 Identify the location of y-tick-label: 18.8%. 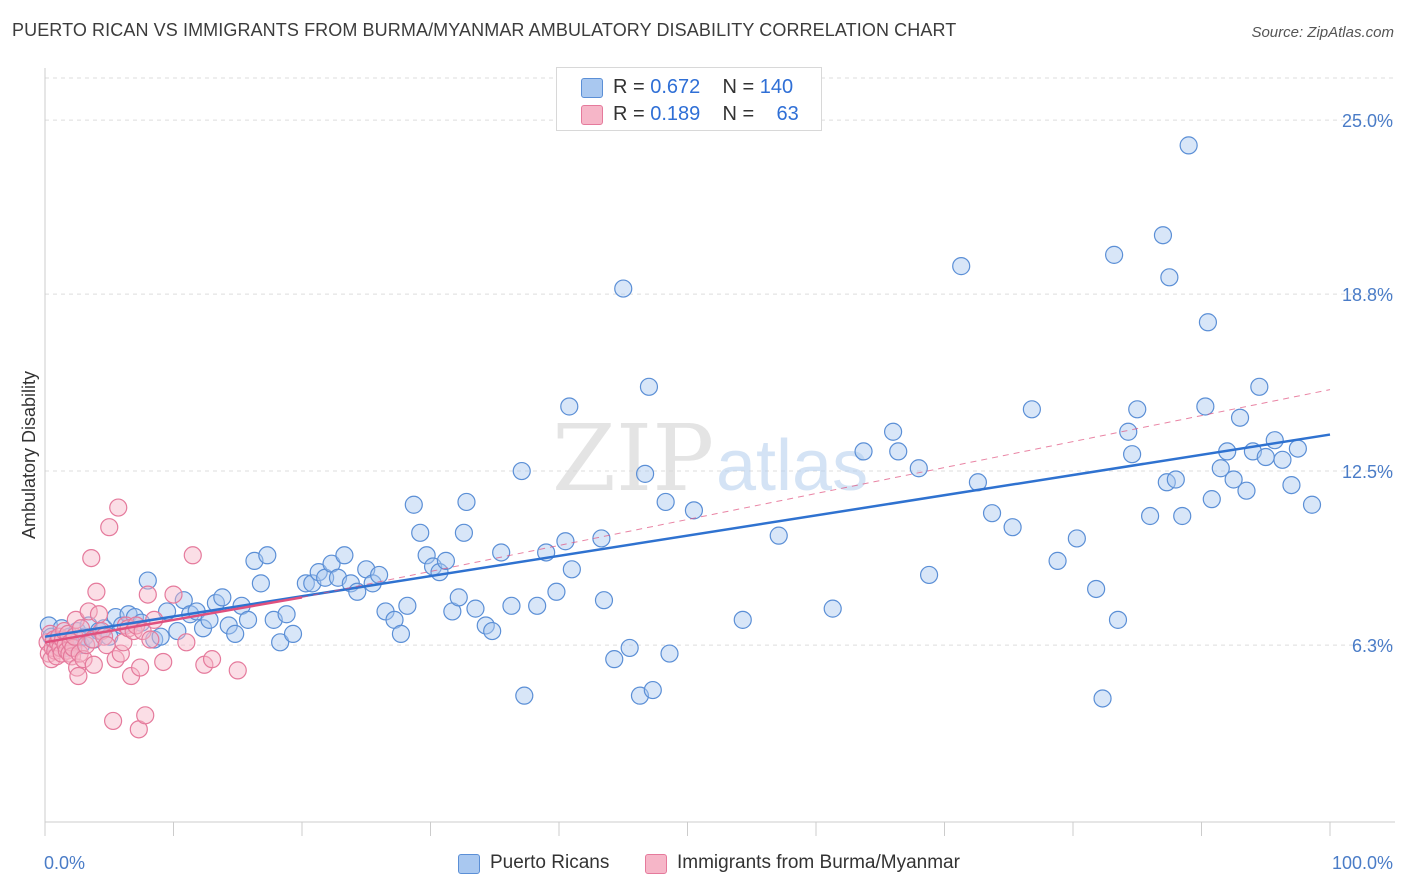
(1367, 295).